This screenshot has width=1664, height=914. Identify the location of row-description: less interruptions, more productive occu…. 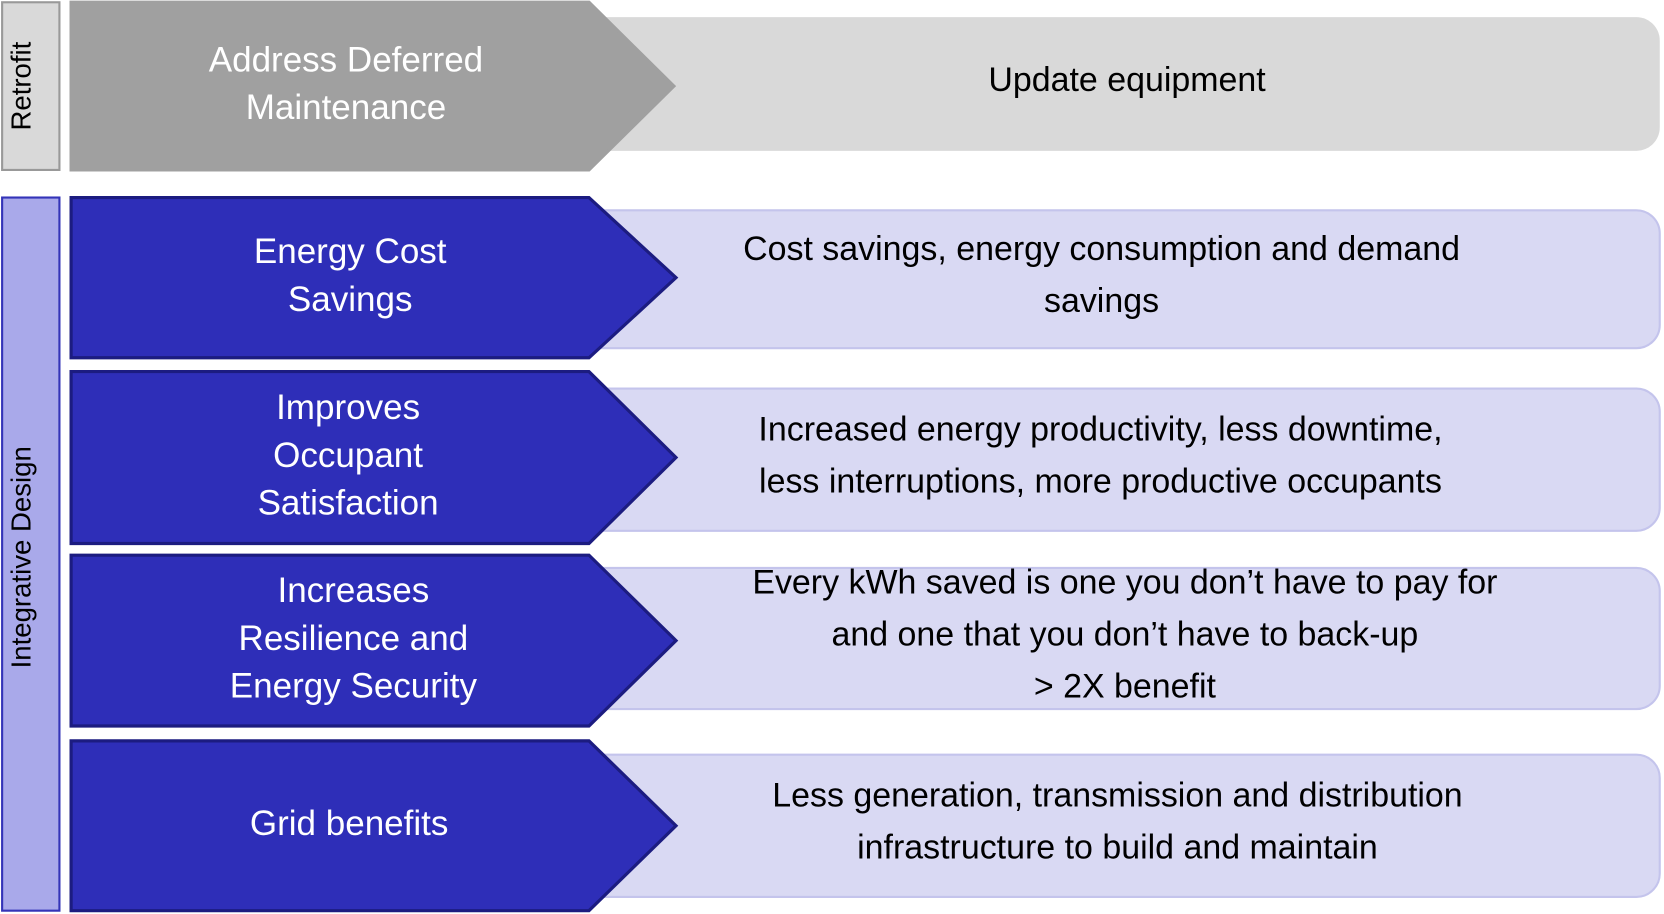
(1100, 481).